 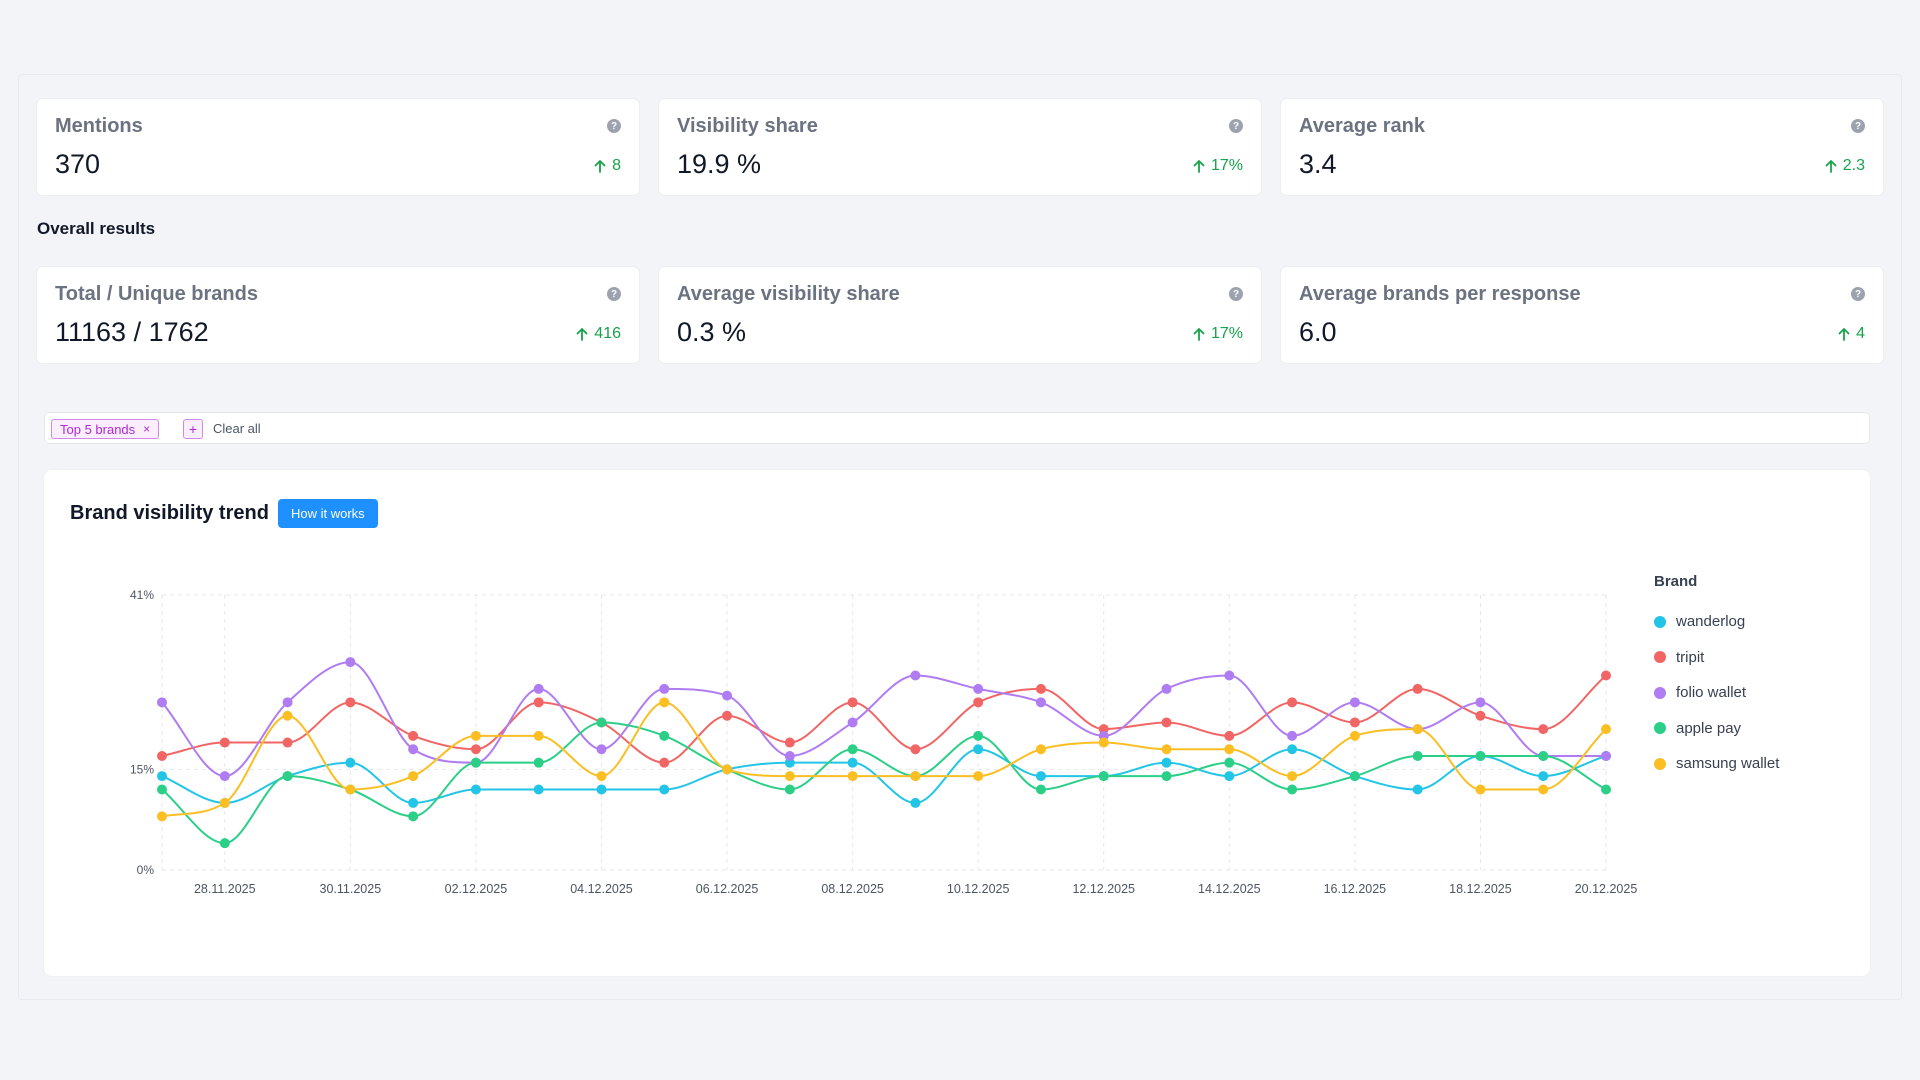 I want to click on kpi-value: 11163 / 1762, so click(x=132, y=332).